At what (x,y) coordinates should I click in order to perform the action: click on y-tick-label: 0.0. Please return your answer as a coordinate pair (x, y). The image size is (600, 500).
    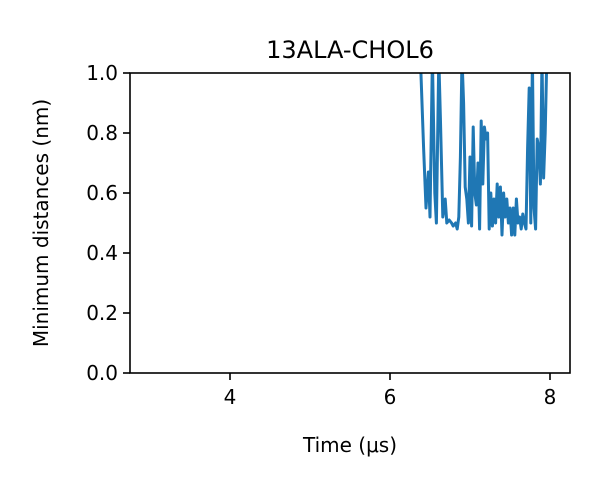
    Looking at the image, I should click on (102, 373).